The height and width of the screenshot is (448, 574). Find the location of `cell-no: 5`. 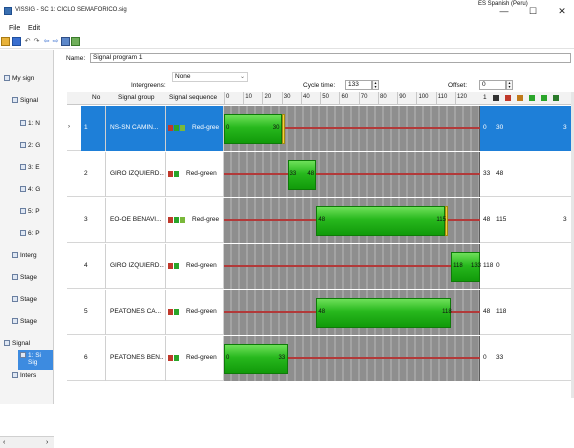

cell-no: 5 is located at coordinates (93, 312).